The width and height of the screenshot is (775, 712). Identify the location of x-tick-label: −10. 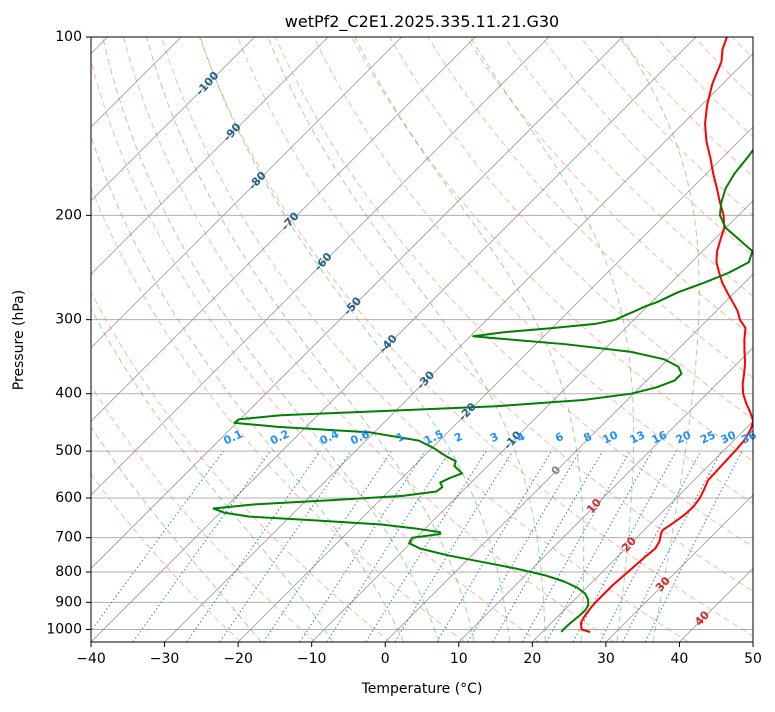
(312, 659).